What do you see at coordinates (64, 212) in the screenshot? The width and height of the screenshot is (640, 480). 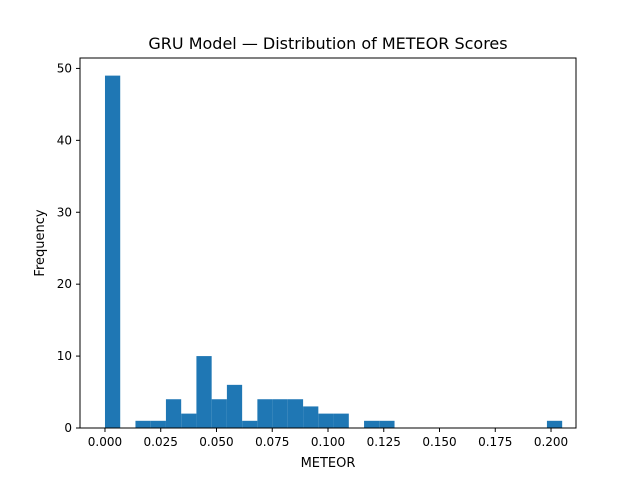 I see `y-tick-label: 30` at bounding box center [64, 212].